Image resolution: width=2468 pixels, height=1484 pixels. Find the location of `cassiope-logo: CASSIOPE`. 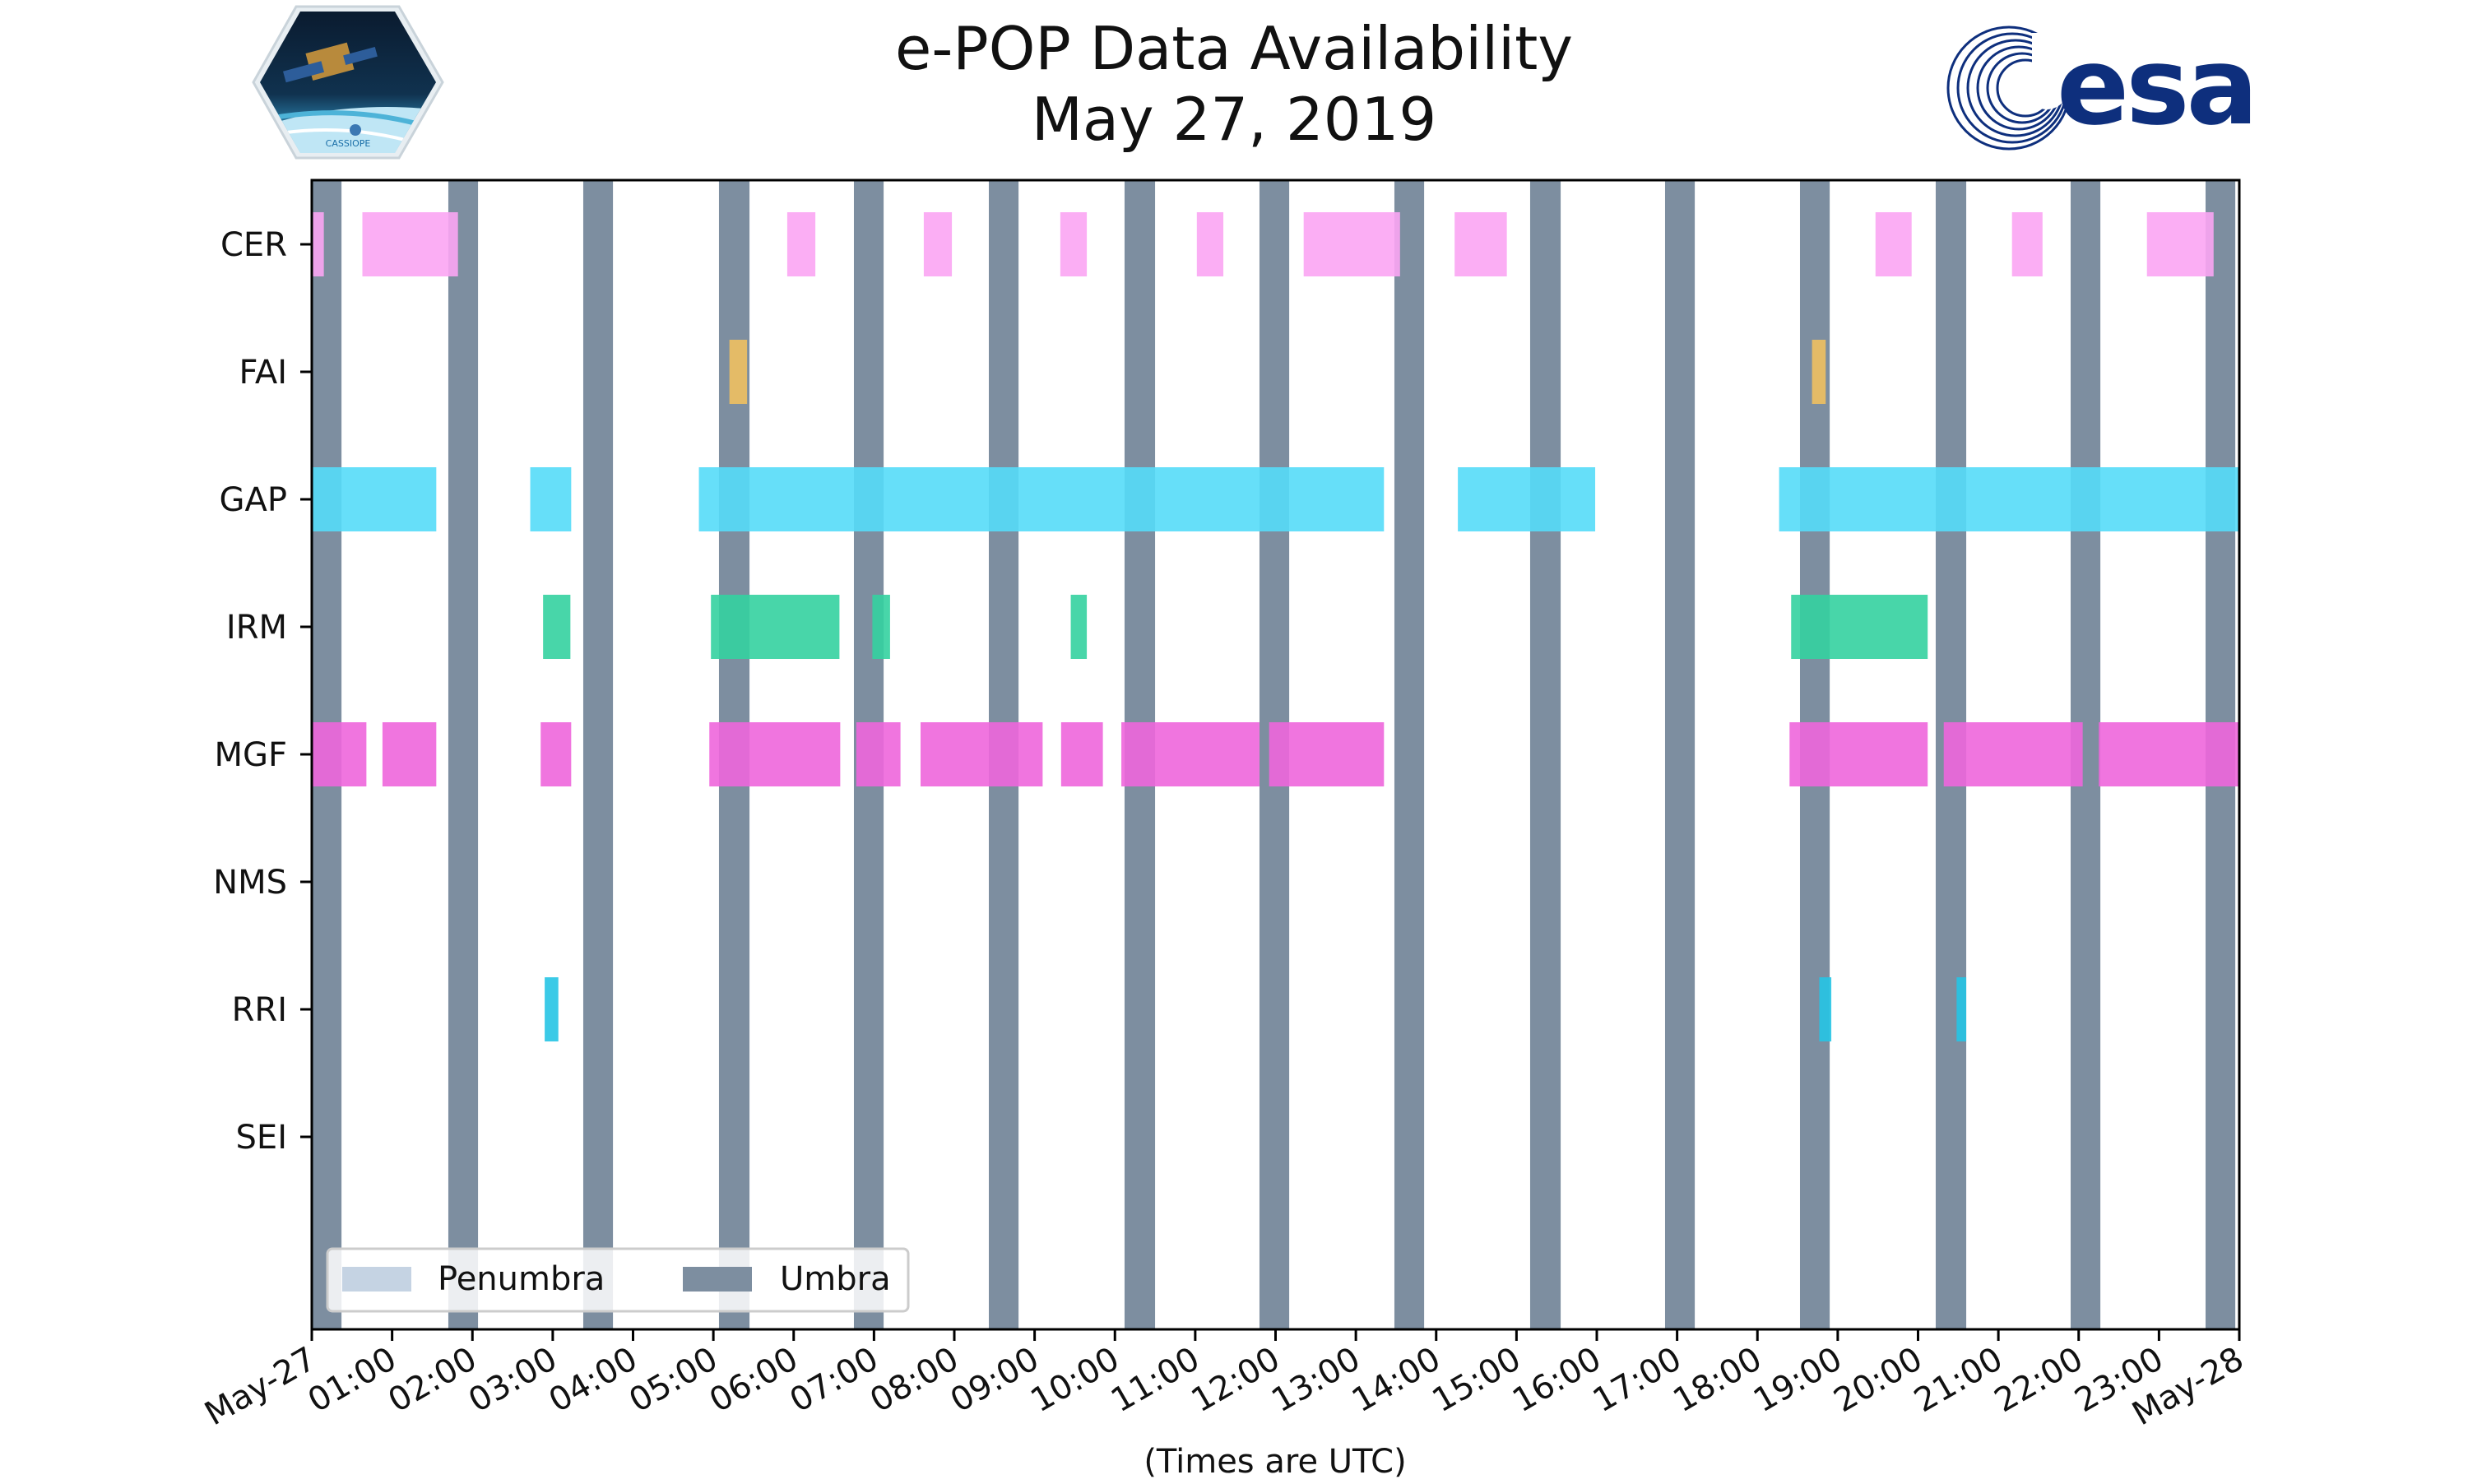

cassiope-logo: CASSIOPE is located at coordinates (348, 82).